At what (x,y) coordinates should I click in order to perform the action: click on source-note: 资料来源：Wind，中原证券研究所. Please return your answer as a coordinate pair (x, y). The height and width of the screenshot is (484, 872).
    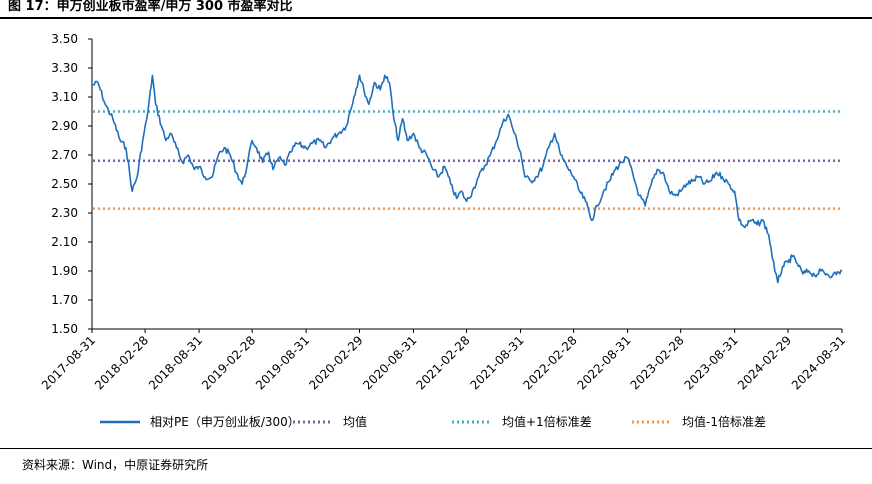
    Looking at the image, I should click on (115, 465).